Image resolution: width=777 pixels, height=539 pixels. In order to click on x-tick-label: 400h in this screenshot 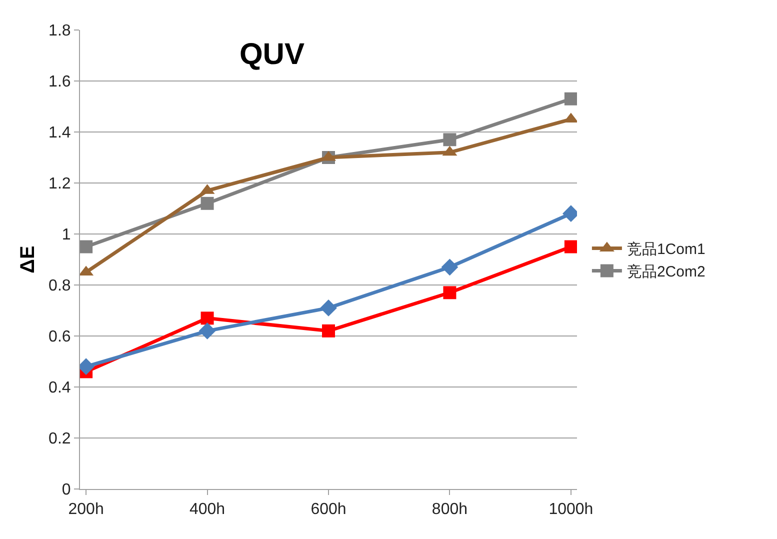, I will do `click(207, 509)`.